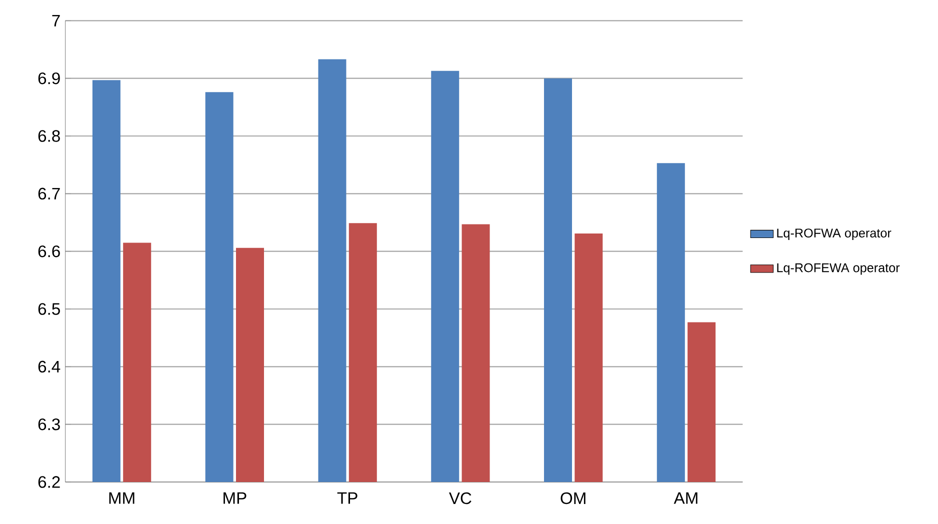 The width and height of the screenshot is (938, 524). Describe the element at coordinates (121, 498) in the screenshot. I see `x-tick-label: MM` at that location.